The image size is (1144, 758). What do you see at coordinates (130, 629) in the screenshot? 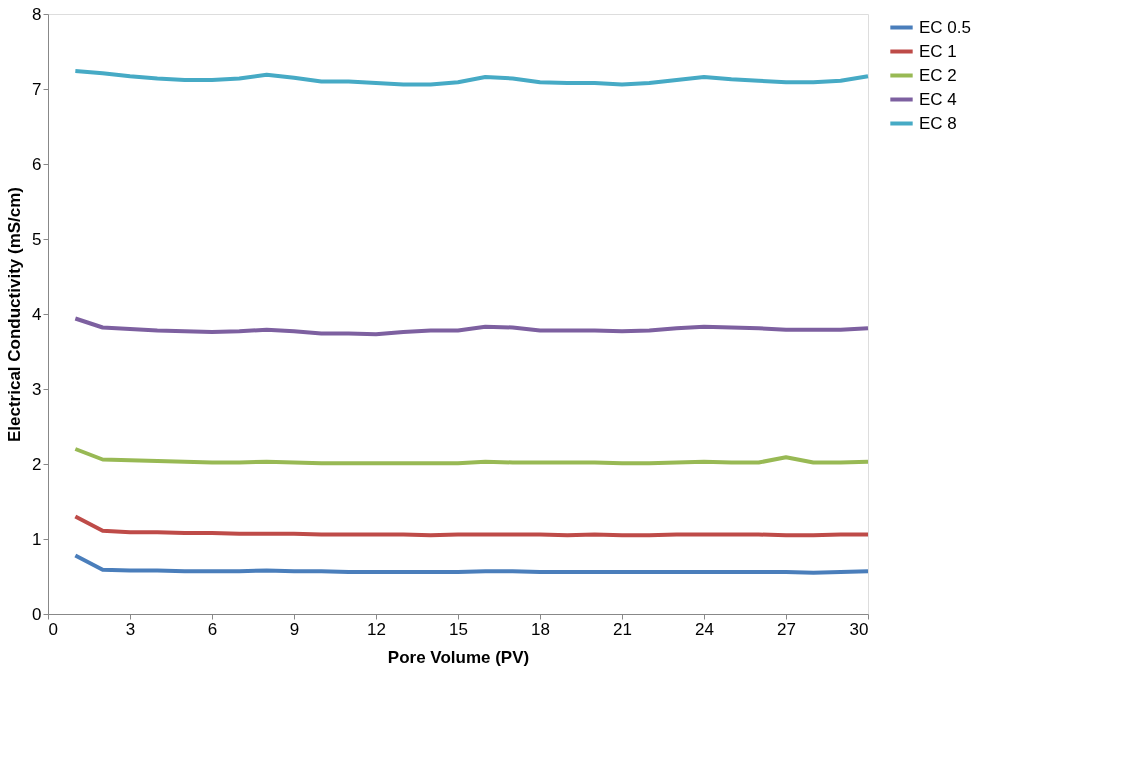
I see `x-tick-label: 3` at bounding box center [130, 629].